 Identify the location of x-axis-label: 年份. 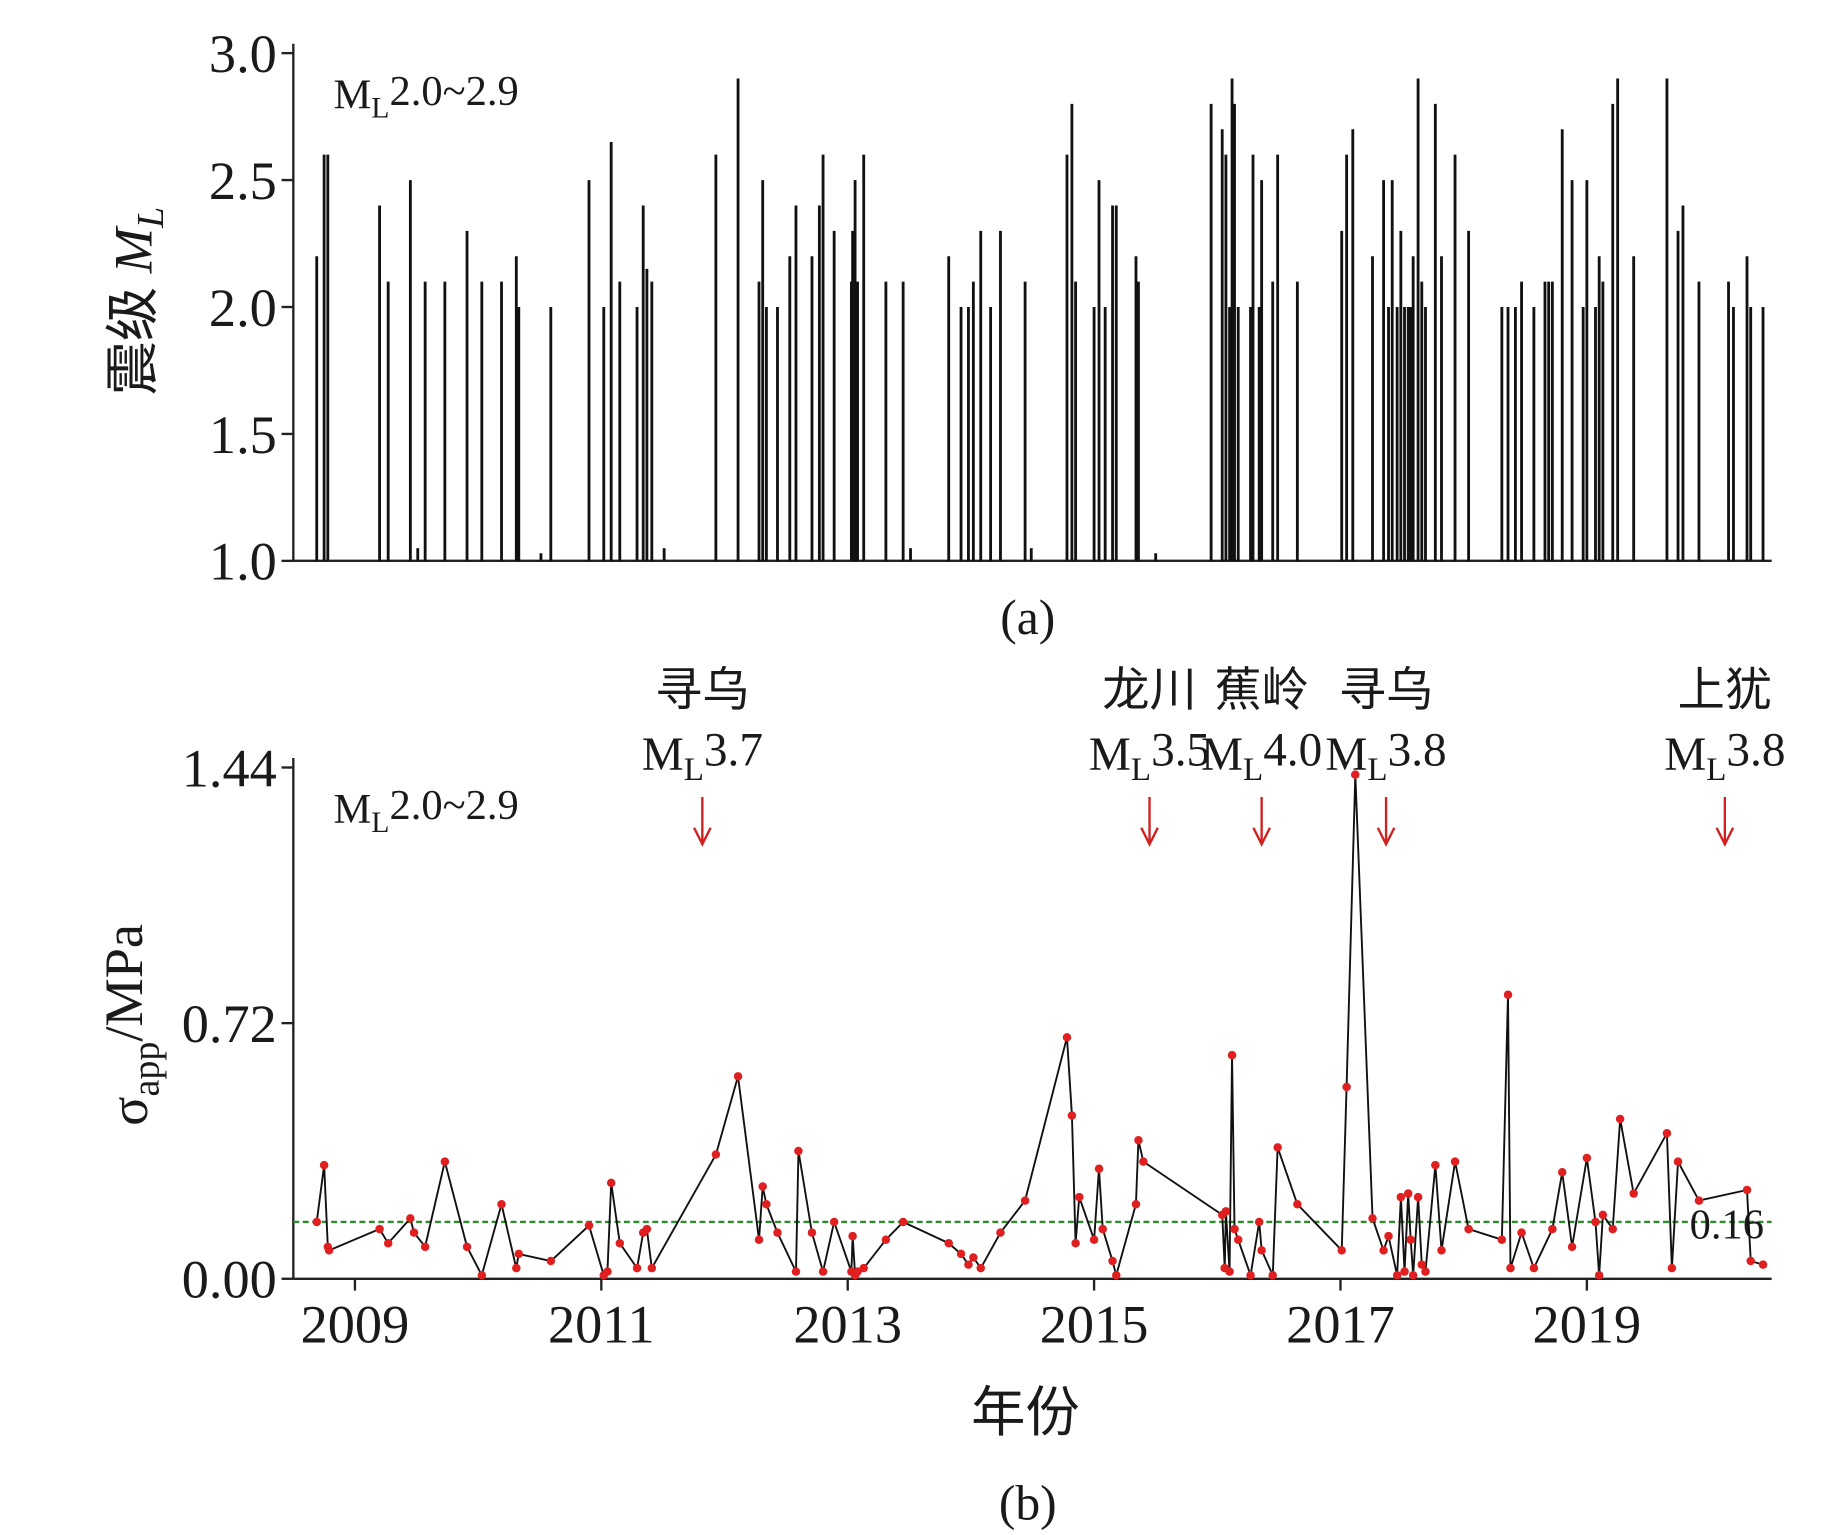
(1025, 1413).